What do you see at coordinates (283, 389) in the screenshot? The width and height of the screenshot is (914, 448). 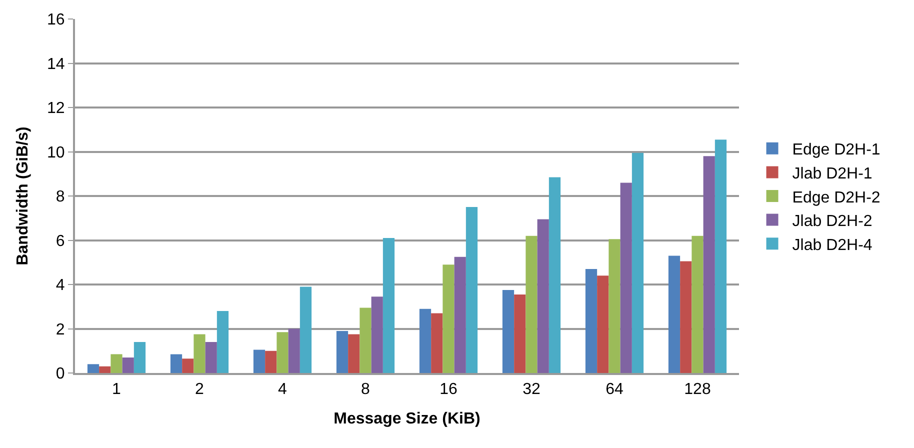 I see `x-tick-label: 4` at bounding box center [283, 389].